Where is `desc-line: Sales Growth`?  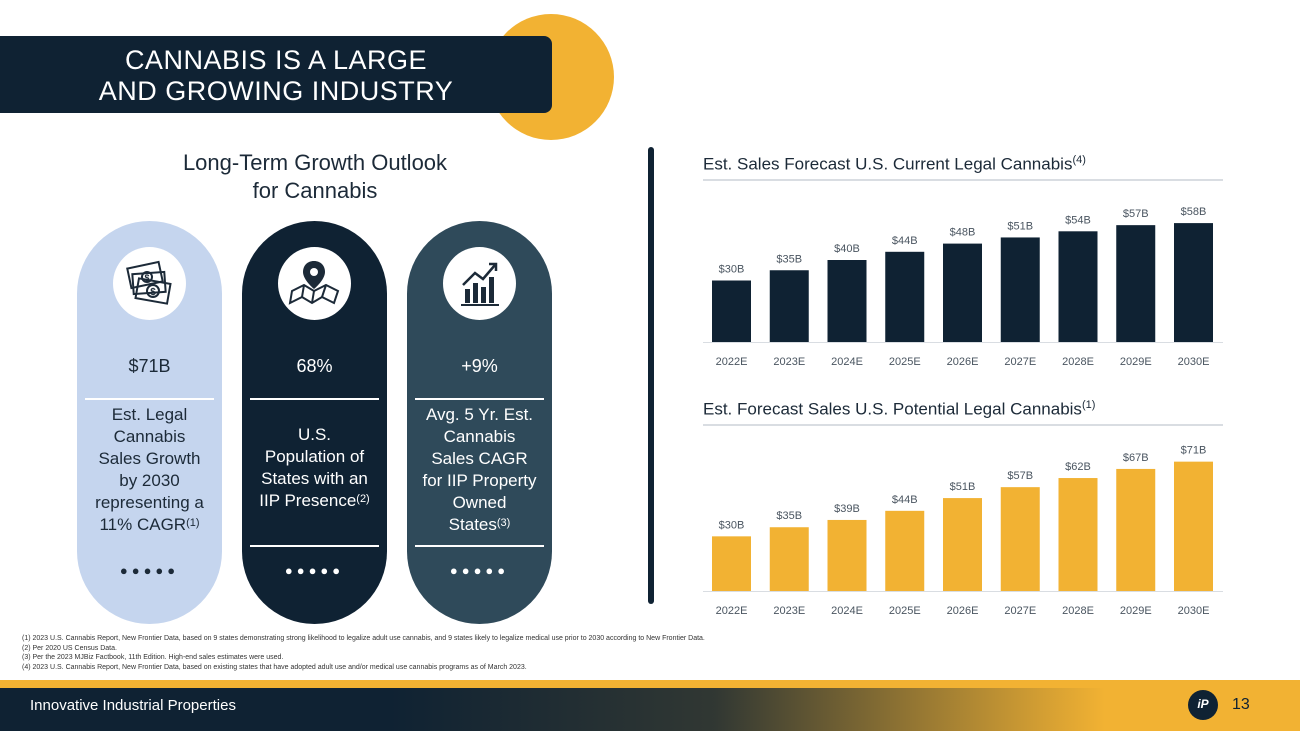
desc-line: Sales Growth is located at coordinates (149, 458).